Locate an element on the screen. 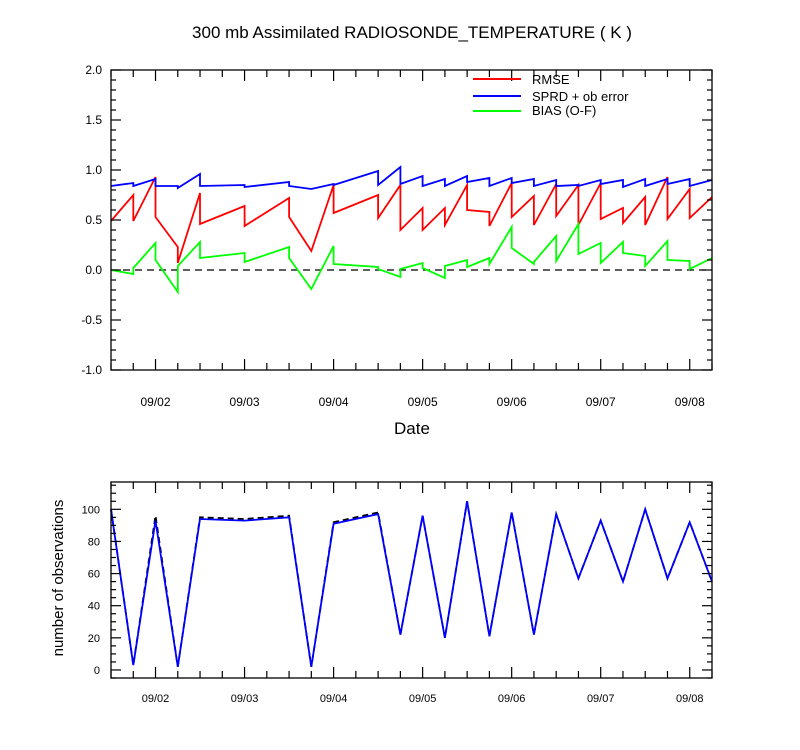 The image size is (800, 750). series-line-bias-o-f is located at coordinates (411, 257).